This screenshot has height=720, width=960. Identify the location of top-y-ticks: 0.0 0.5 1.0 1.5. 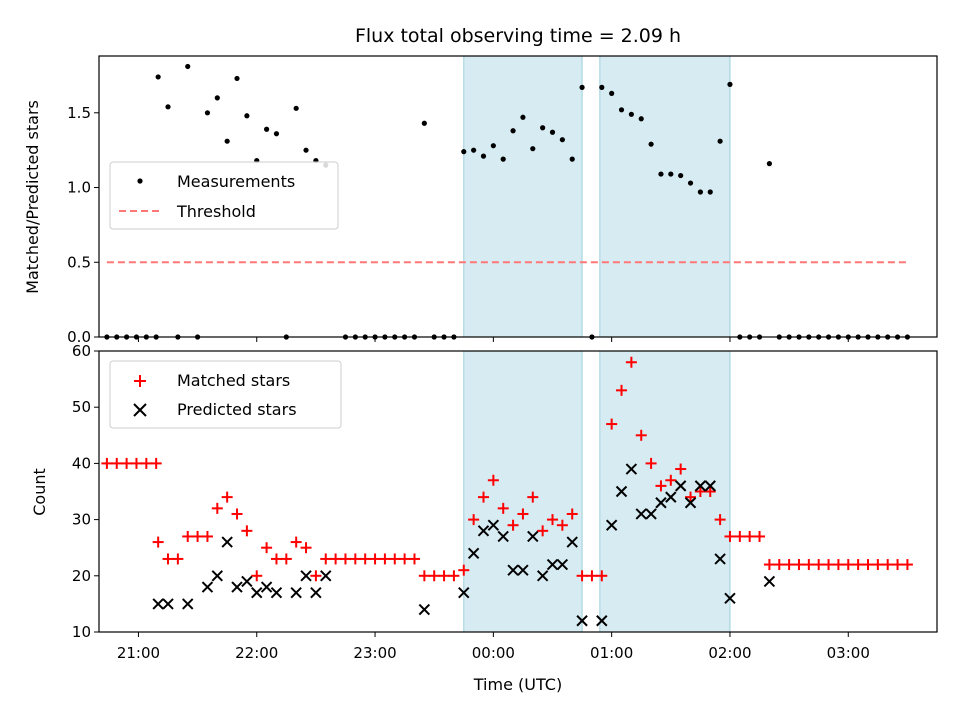
(83, 225).